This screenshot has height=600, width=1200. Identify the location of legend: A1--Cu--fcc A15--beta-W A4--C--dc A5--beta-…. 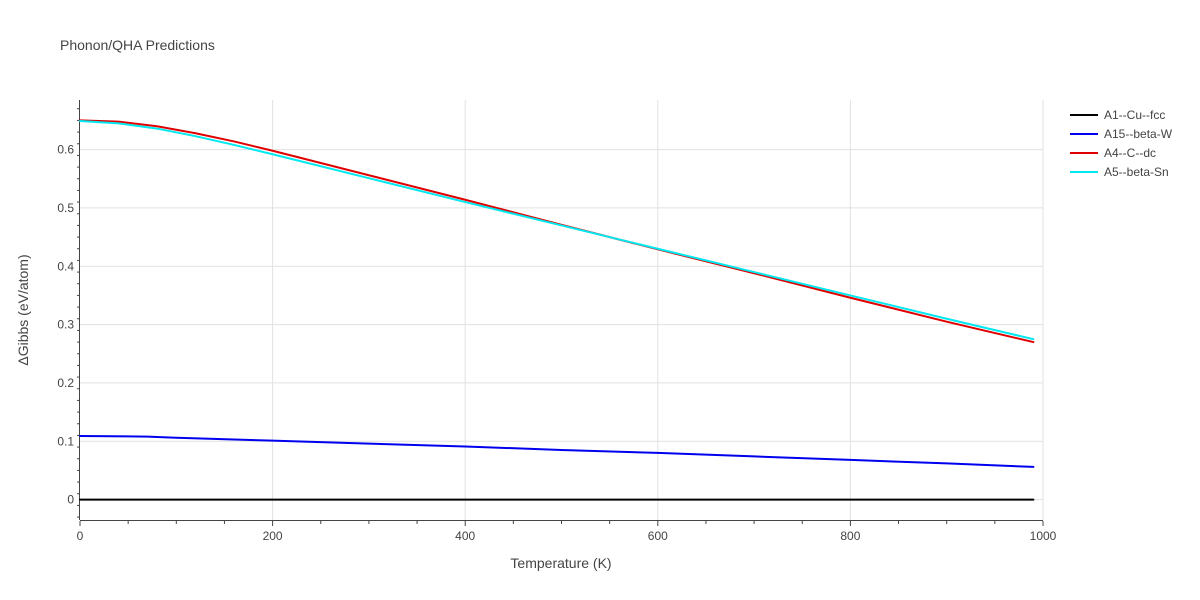
(1121, 143).